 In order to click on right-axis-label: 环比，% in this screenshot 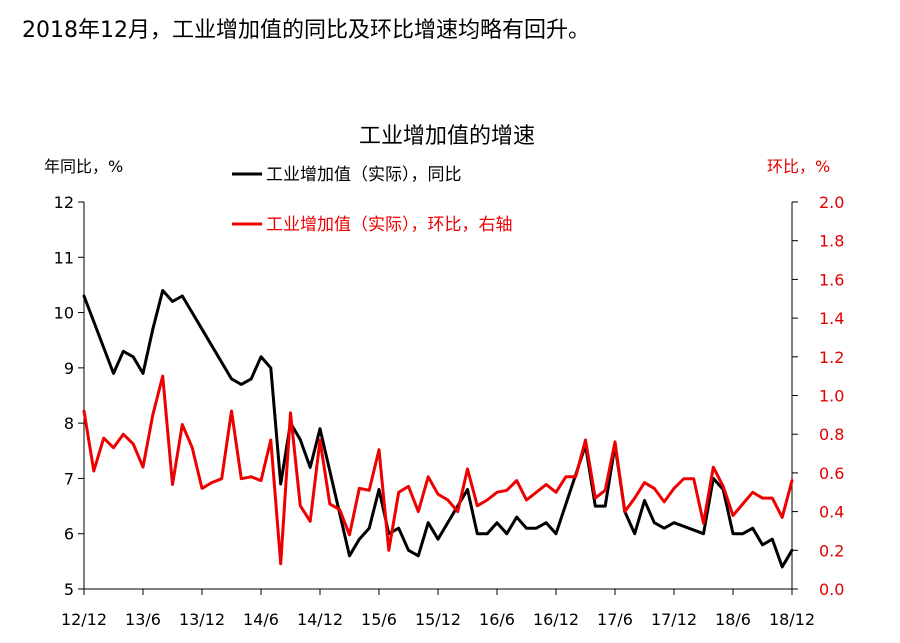, I will do `click(798, 166)`.